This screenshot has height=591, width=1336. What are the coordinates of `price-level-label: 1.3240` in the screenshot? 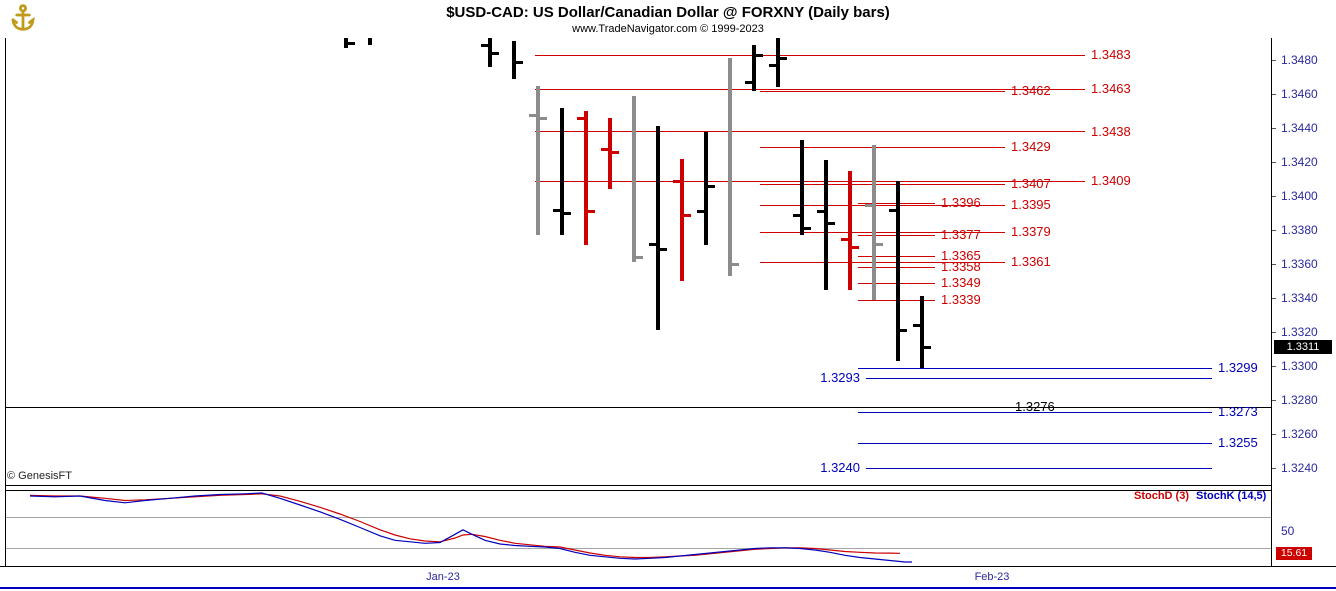 It's located at (840, 467).